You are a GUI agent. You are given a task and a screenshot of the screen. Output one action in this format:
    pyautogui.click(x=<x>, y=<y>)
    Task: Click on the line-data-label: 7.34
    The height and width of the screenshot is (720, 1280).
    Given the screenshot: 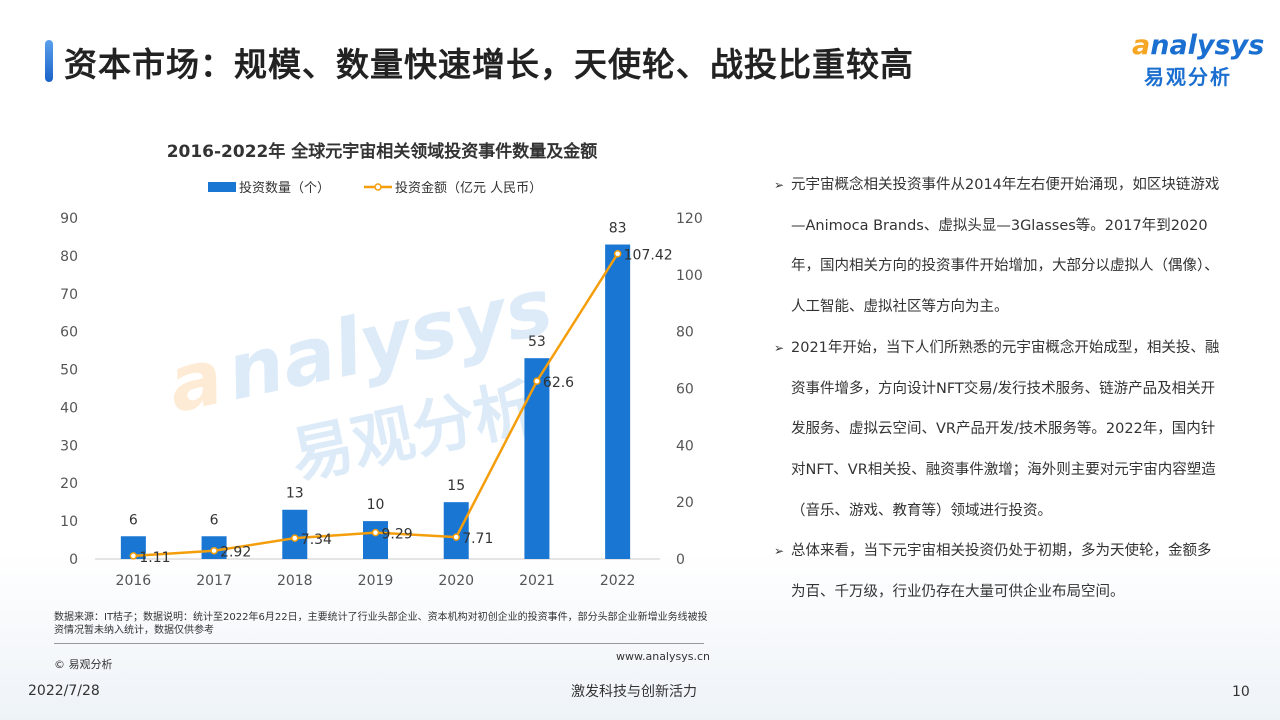 What is the action you would take?
    pyautogui.click(x=316, y=540)
    